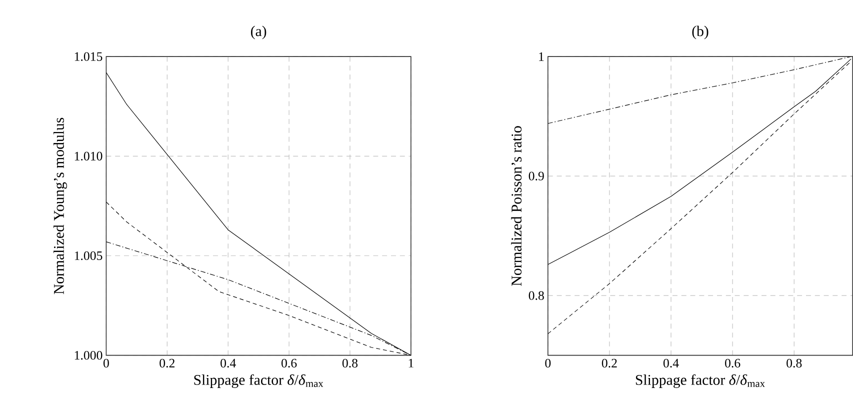  I want to click on y-axis-title: Normalized Poisson’s ratio, so click(516, 206).